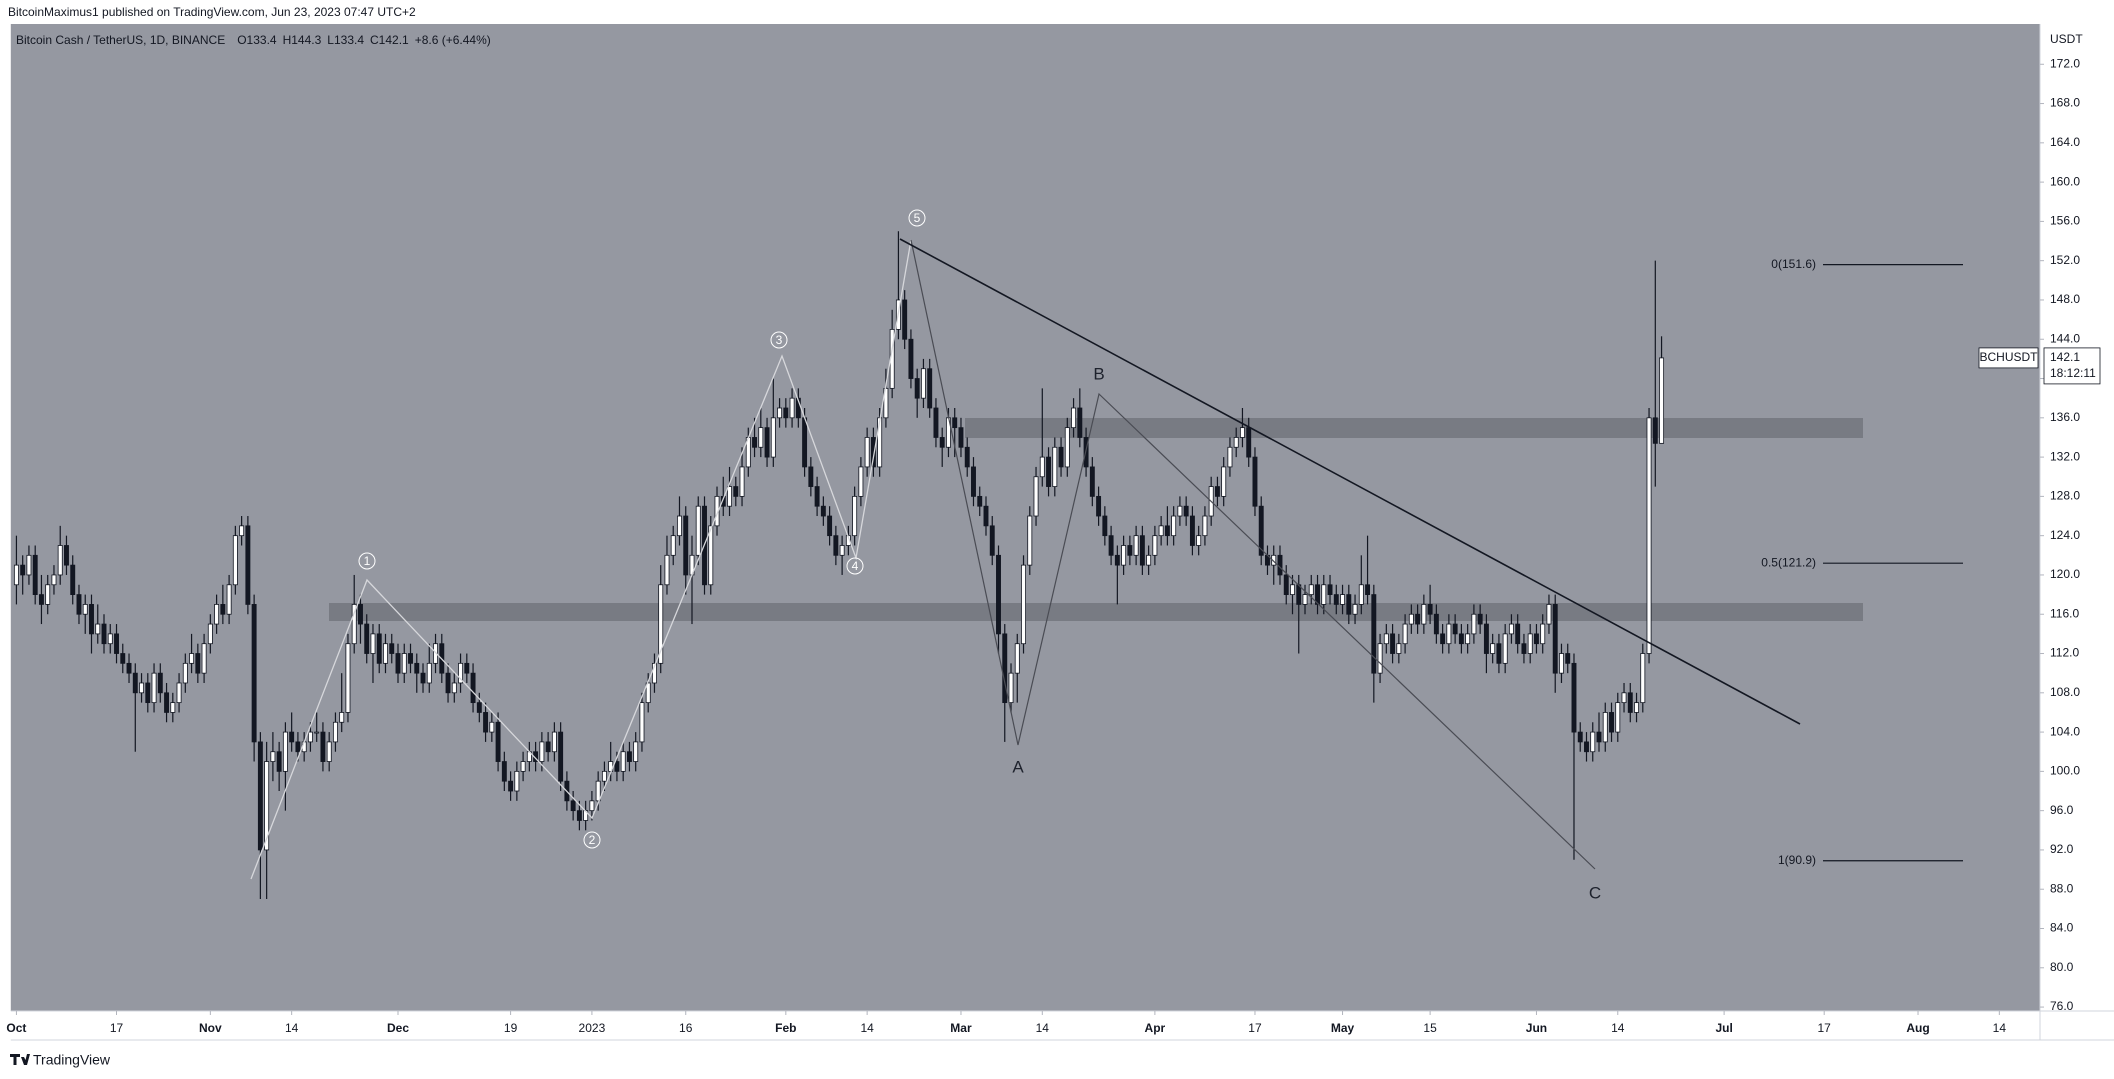 The image size is (2114, 1079). What do you see at coordinates (917, 218) in the screenshot?
I see `wave-label: 5` at bounding box center [917, 218].